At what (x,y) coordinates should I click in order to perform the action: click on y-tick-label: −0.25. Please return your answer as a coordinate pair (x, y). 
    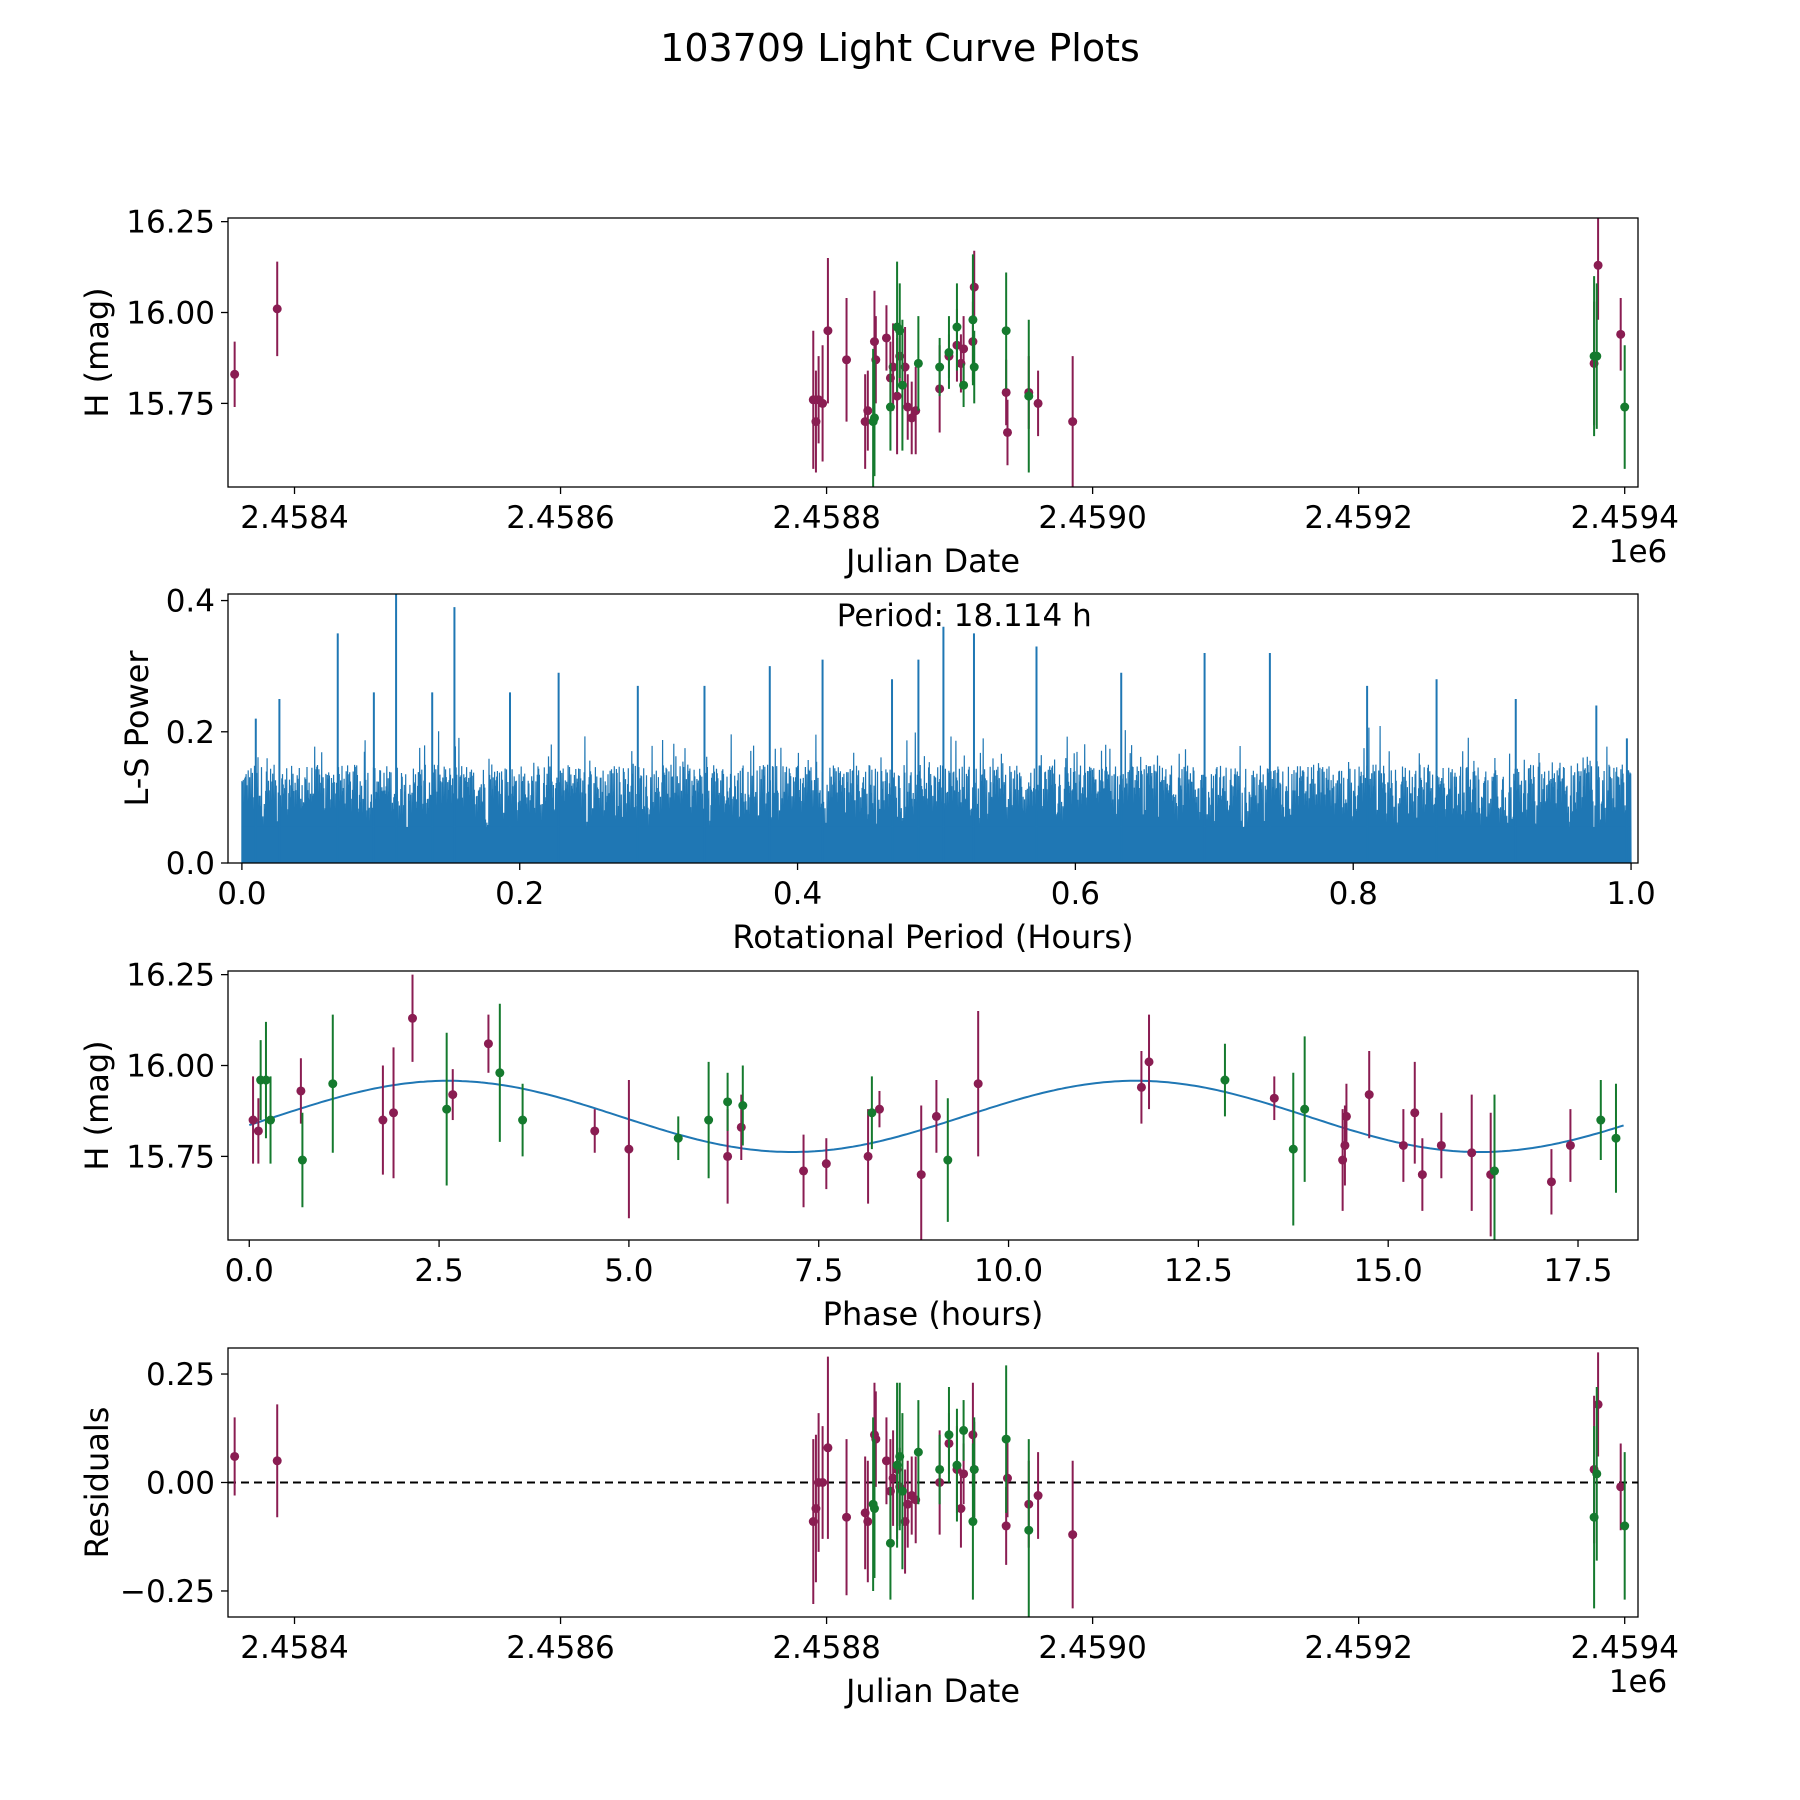
    Looking at the image, I should click on (167, 1592).